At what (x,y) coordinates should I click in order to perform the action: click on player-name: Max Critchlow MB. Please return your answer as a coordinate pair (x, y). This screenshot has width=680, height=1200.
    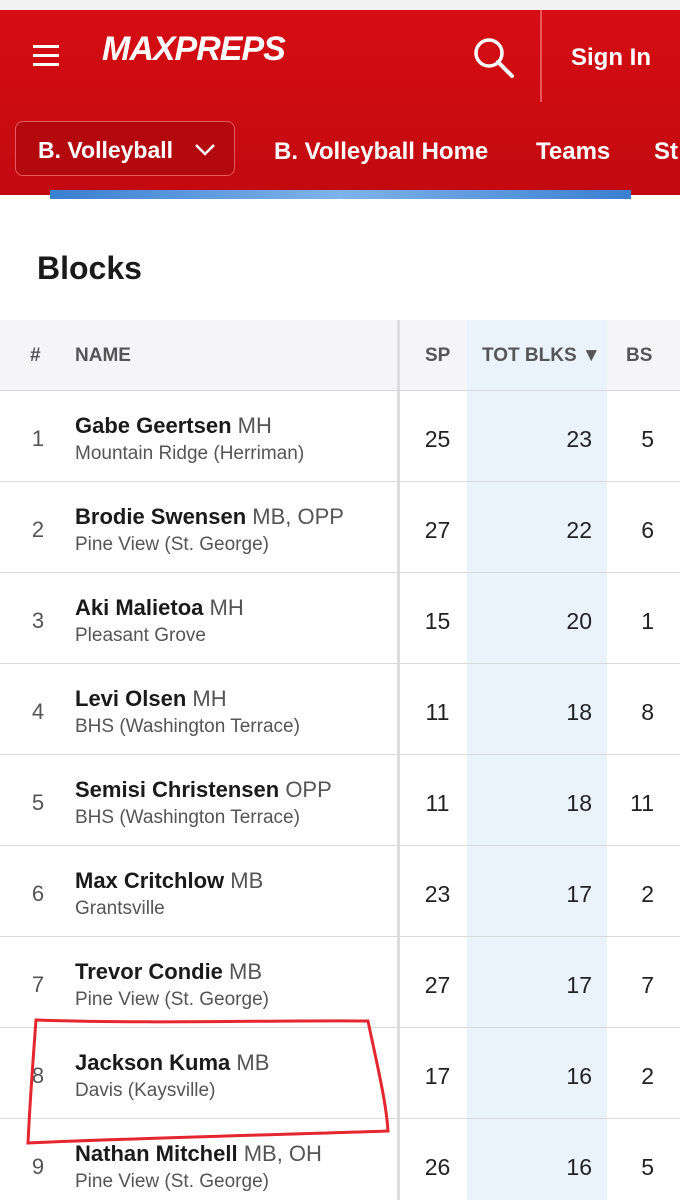
    Looking at the image, I should click on (169, 881).